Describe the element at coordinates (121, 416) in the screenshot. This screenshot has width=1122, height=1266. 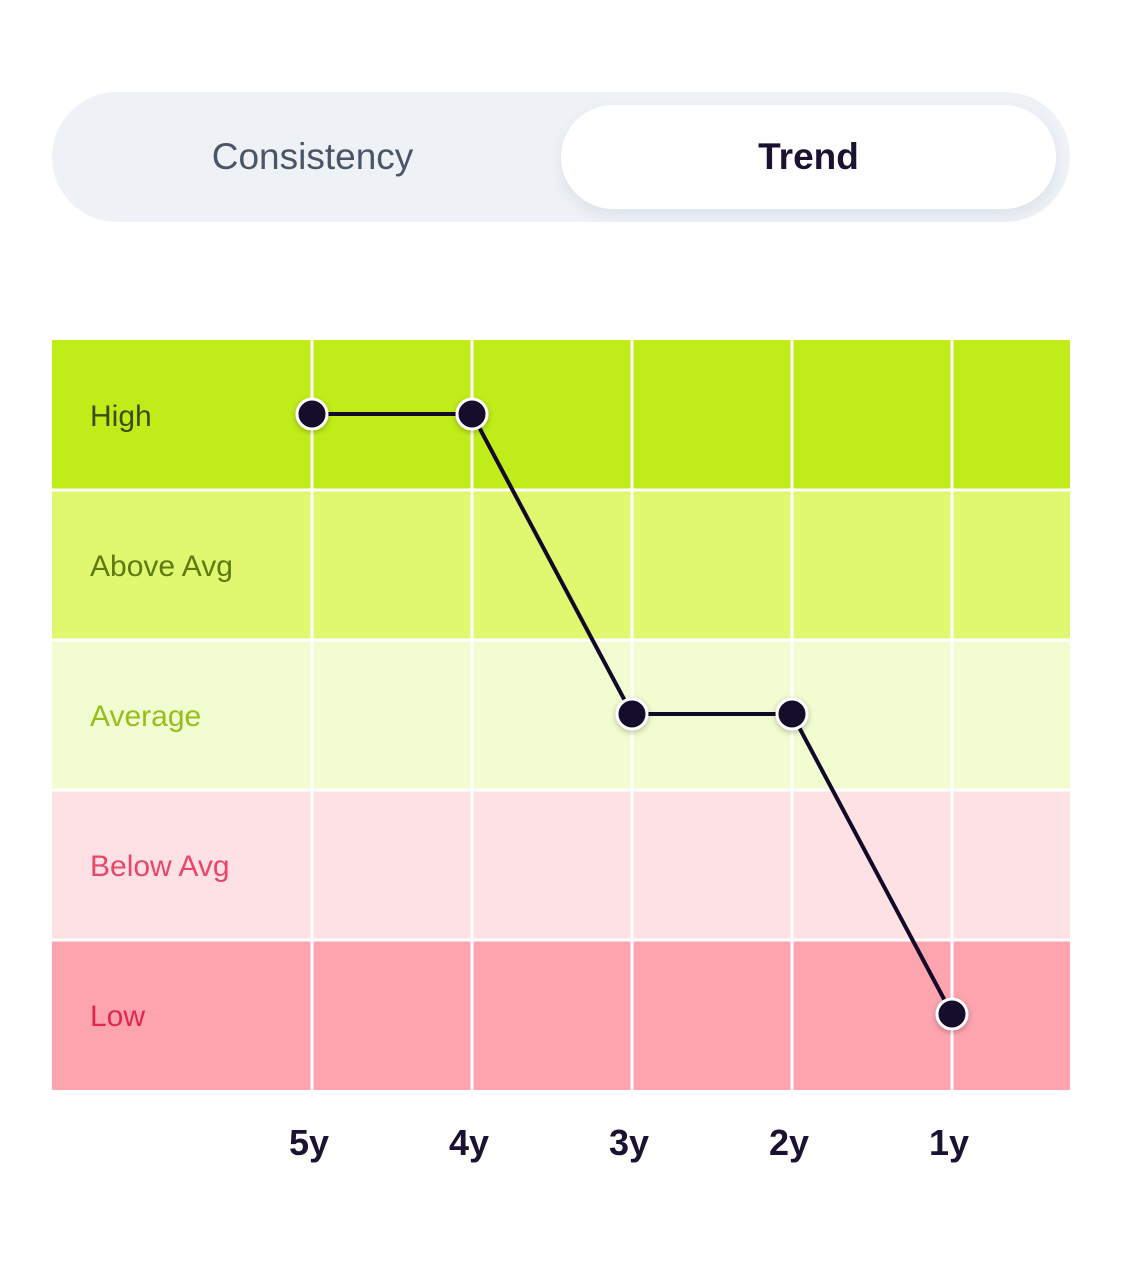
I see `band-label-high: High` at that location.